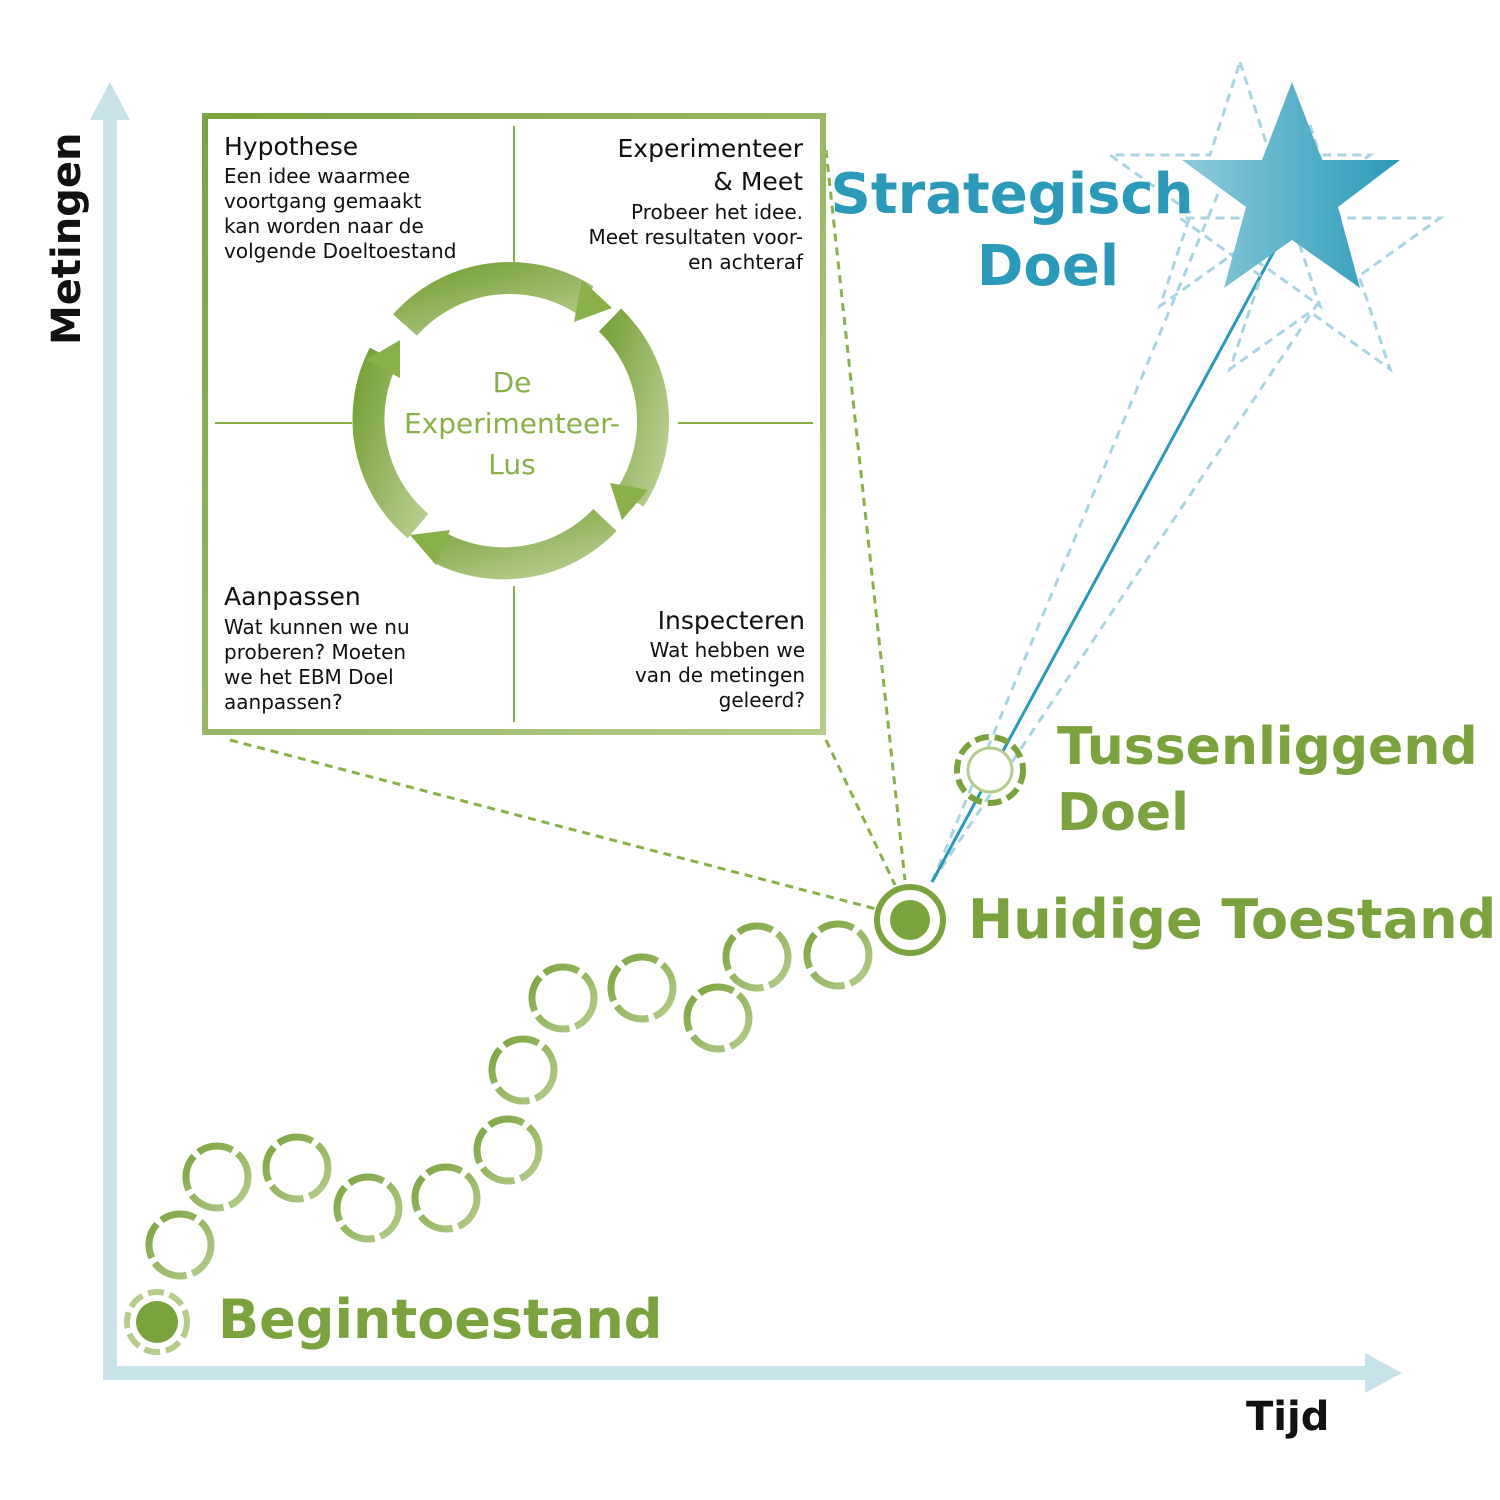  What do you see at coordinates (990, 770) in the screenshot?
I see `intermediate-goal-marker` at bounding box center [990, 770].